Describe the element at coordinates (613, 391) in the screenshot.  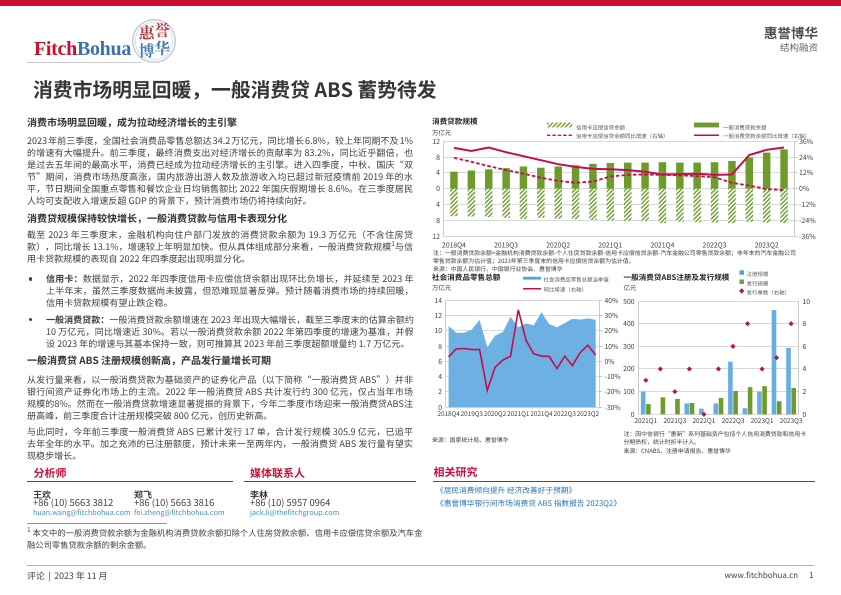
I see `svg-text: -20%` at that location.